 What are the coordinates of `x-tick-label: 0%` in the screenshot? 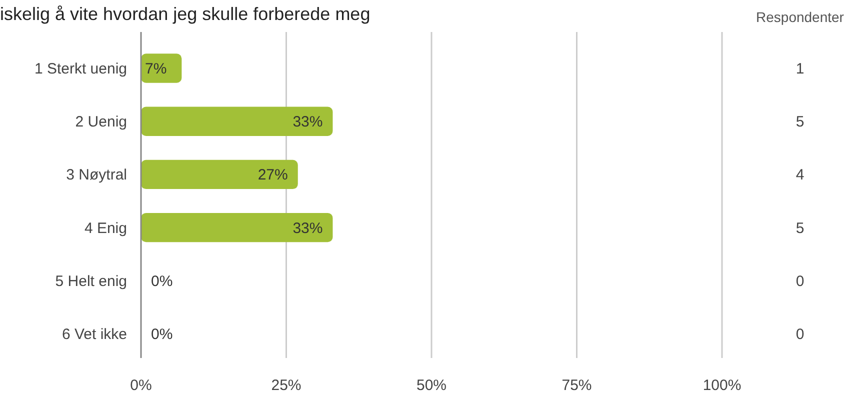 It's located at (141, 385).